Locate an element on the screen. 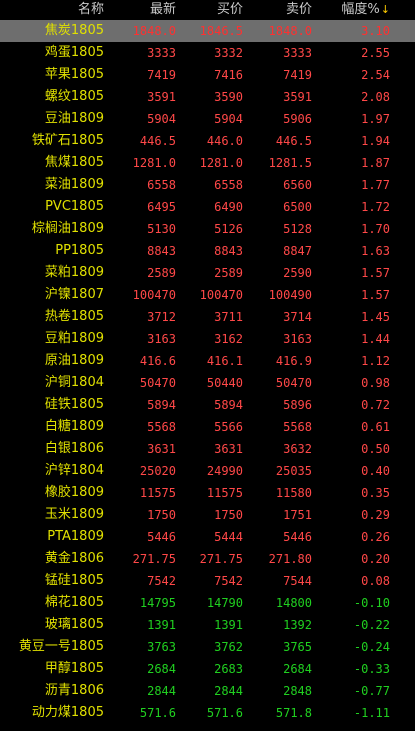 The width and height of the screenshot is (415, 731). last-price: 7542 is located at coordinates (161, 581).